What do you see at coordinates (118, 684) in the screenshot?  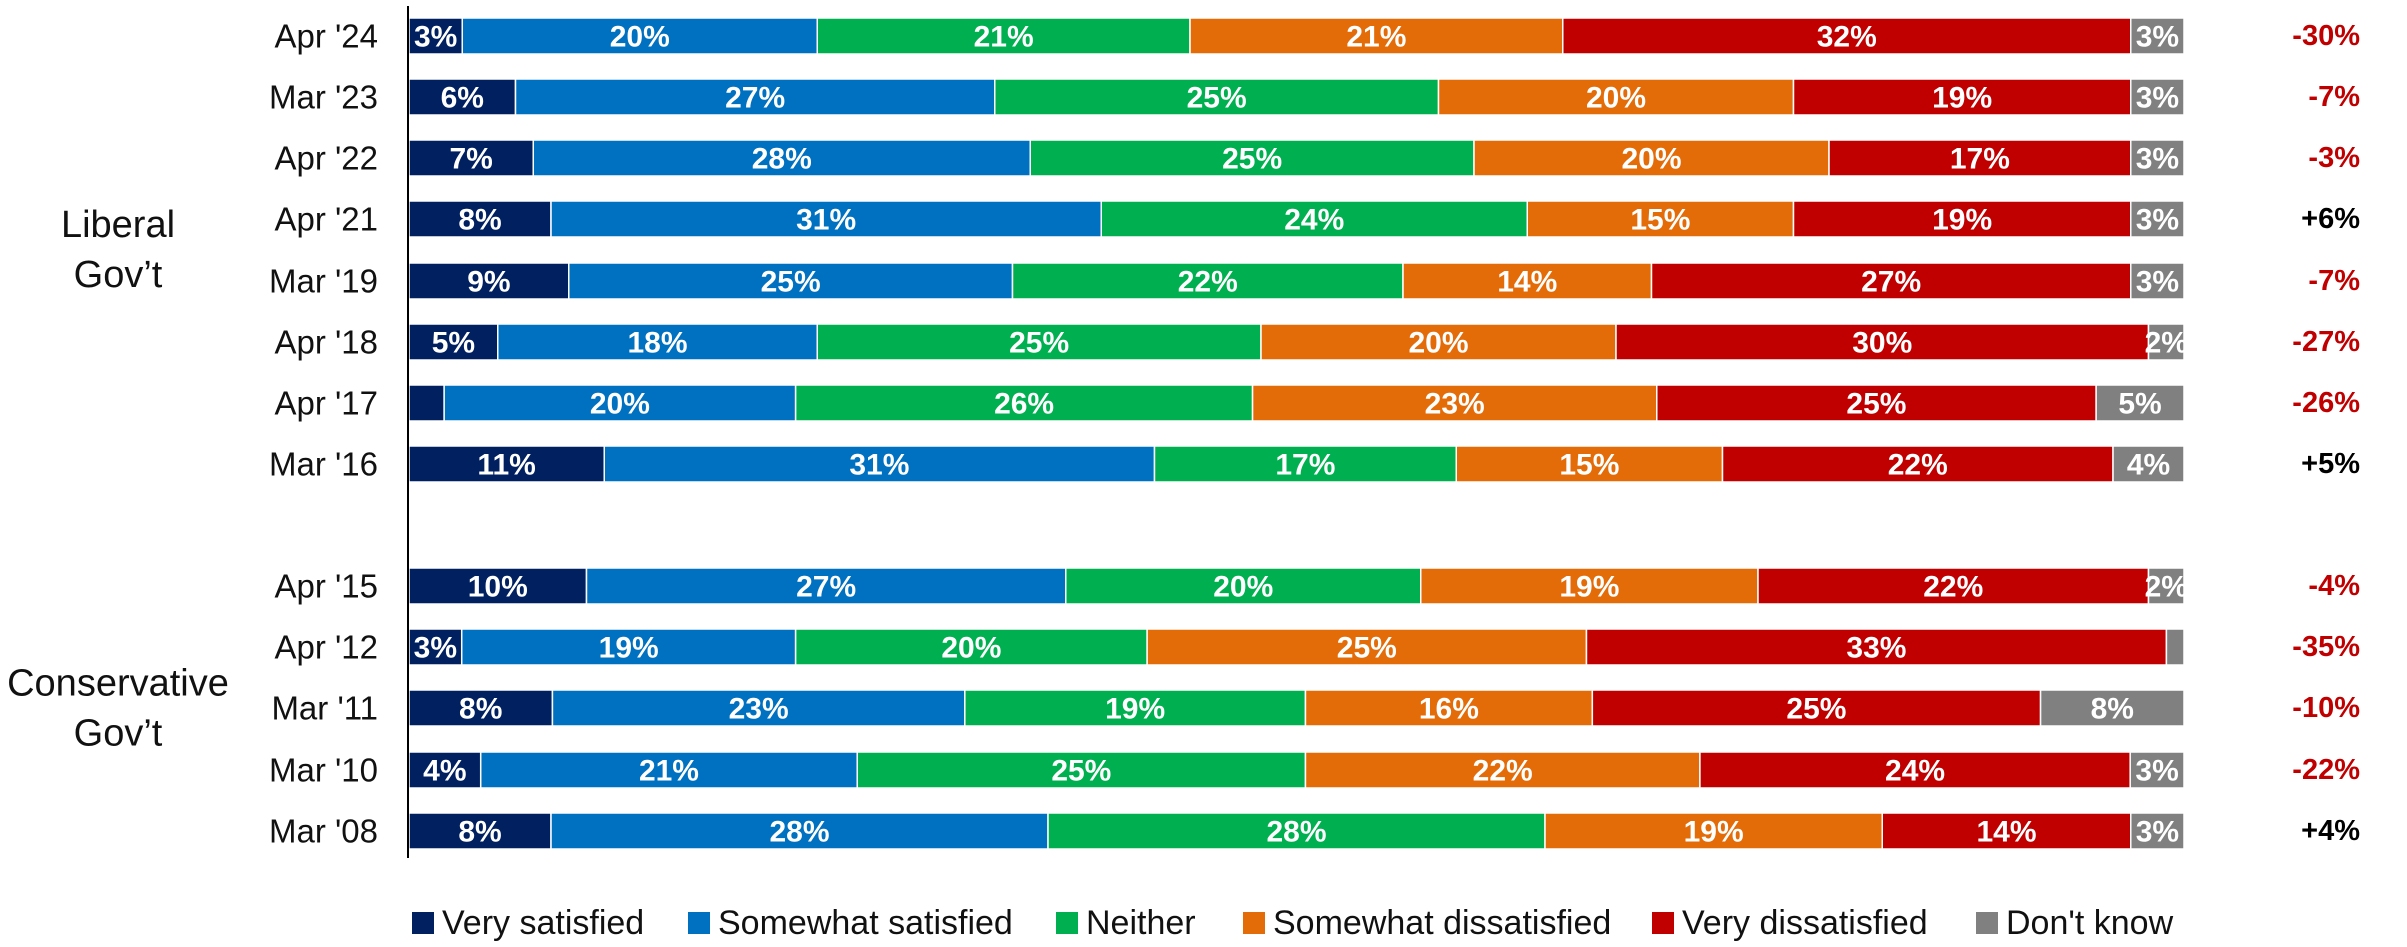 I see `group-label: Conservative` at bounding box center [118, 684].